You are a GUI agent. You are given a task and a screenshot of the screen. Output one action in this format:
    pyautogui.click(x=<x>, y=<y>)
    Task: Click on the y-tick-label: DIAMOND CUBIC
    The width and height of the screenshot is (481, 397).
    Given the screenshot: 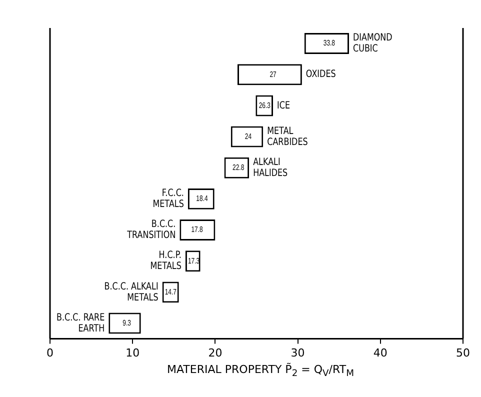 What is the action you would take?
    pyautogui.click(x=372, y=43)
    